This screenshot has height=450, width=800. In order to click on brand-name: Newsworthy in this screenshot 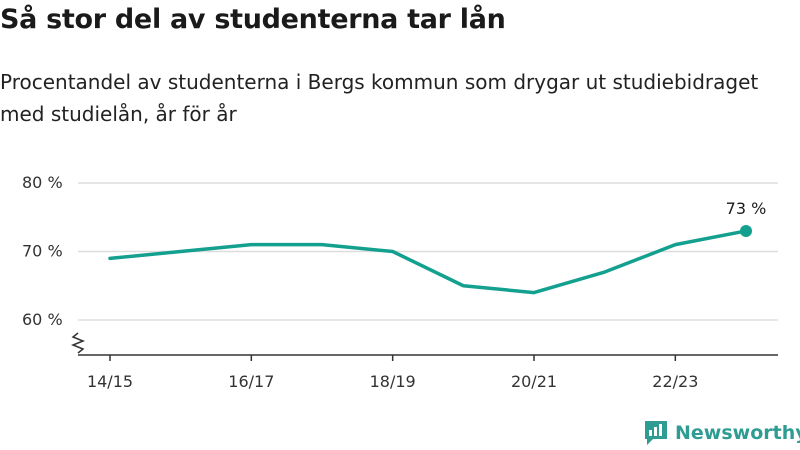, I will do `click(737, 433)`.